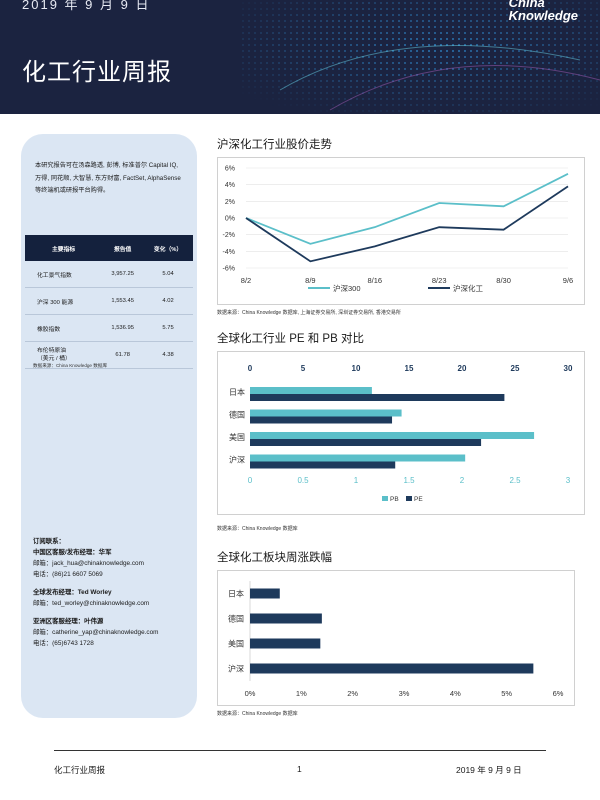 This screenshot has height=800, width=600. I want to click on x-tick-label: 6%, so click(558, 693).